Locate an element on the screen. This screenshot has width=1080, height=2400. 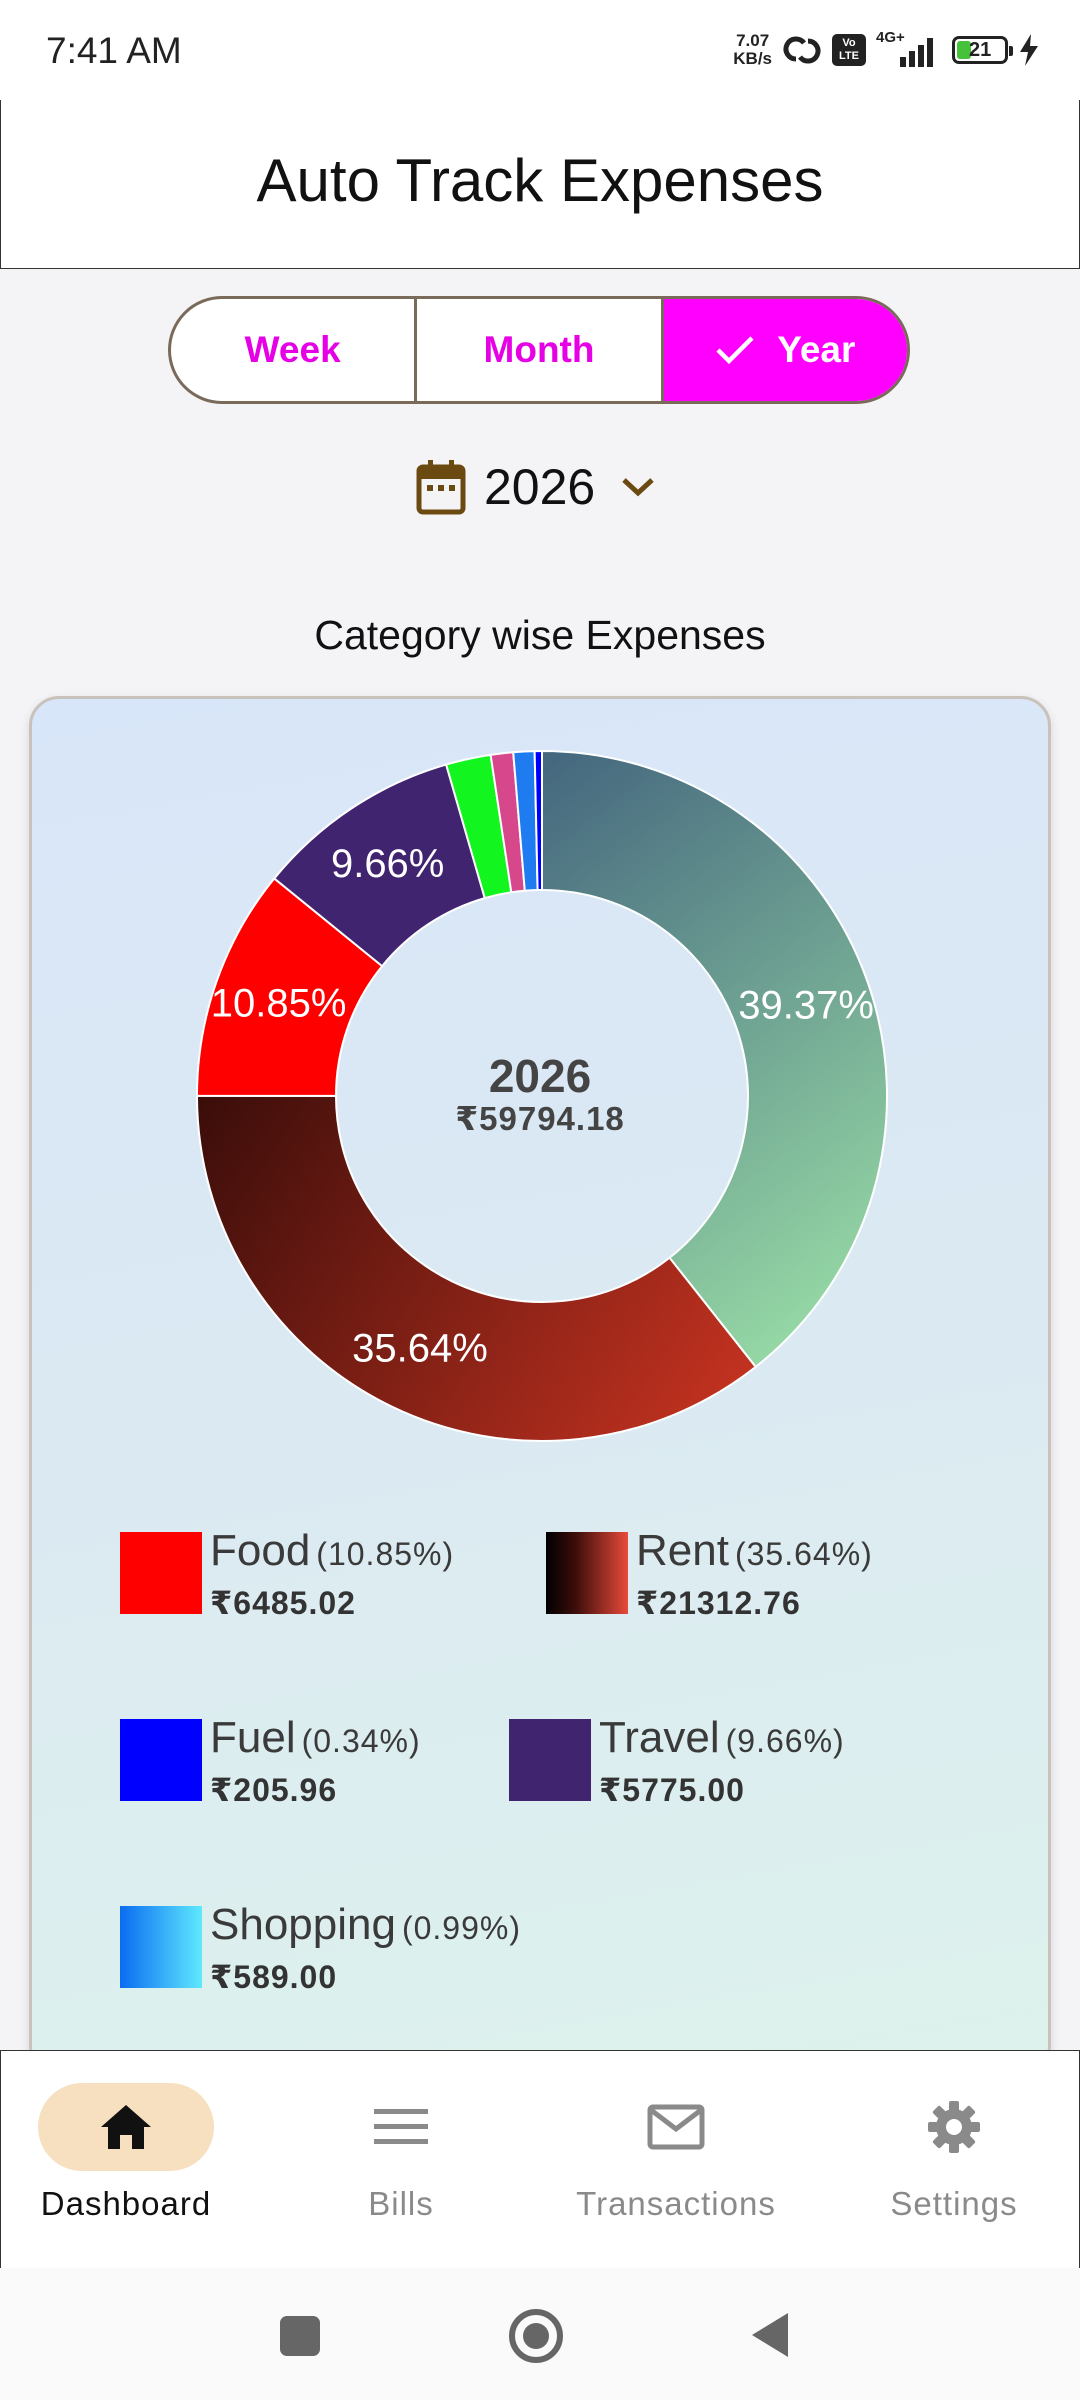
net-speed: 7.07 KB/s is located at coordinates (752, 50).